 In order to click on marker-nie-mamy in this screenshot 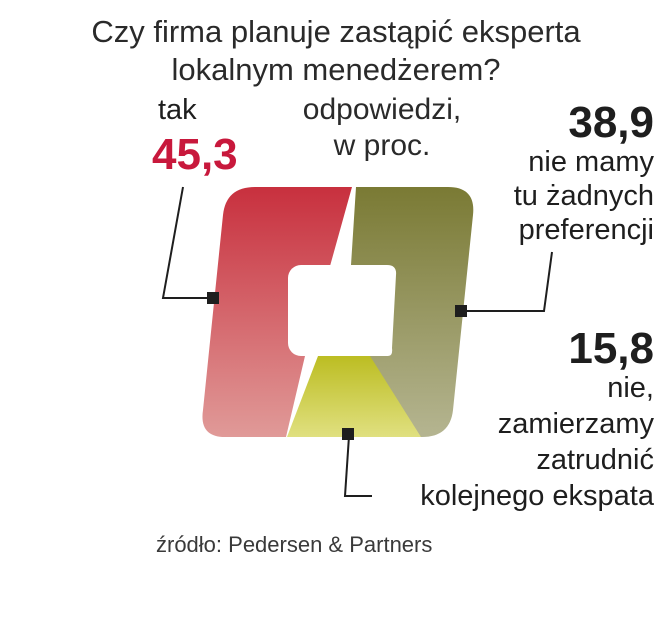, I will do `click(461, 311)`.